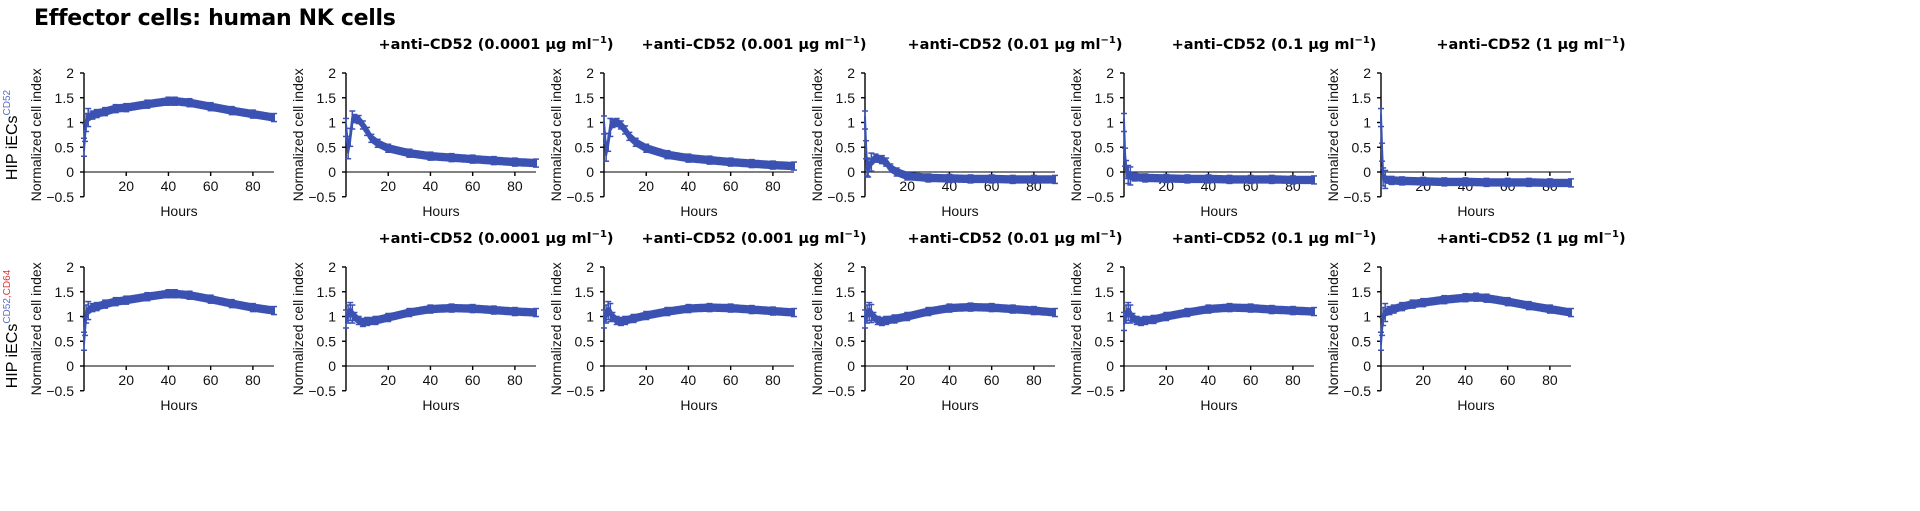 The width and height of the screenshot is (1920, 511). Describe the element at coordinates (1519, 45) in the screenshot. I see `panel-title-text: +anti–CD52 (1 μg ml` at that location.